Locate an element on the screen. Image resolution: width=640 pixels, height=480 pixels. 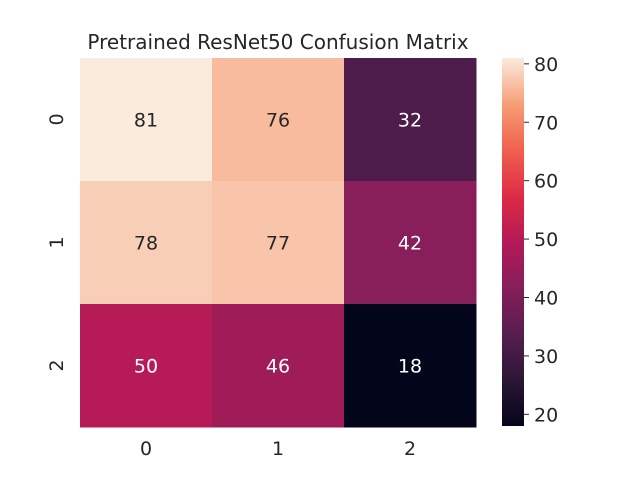
cell-value-label: 50 is located at coordinates (146, 367).